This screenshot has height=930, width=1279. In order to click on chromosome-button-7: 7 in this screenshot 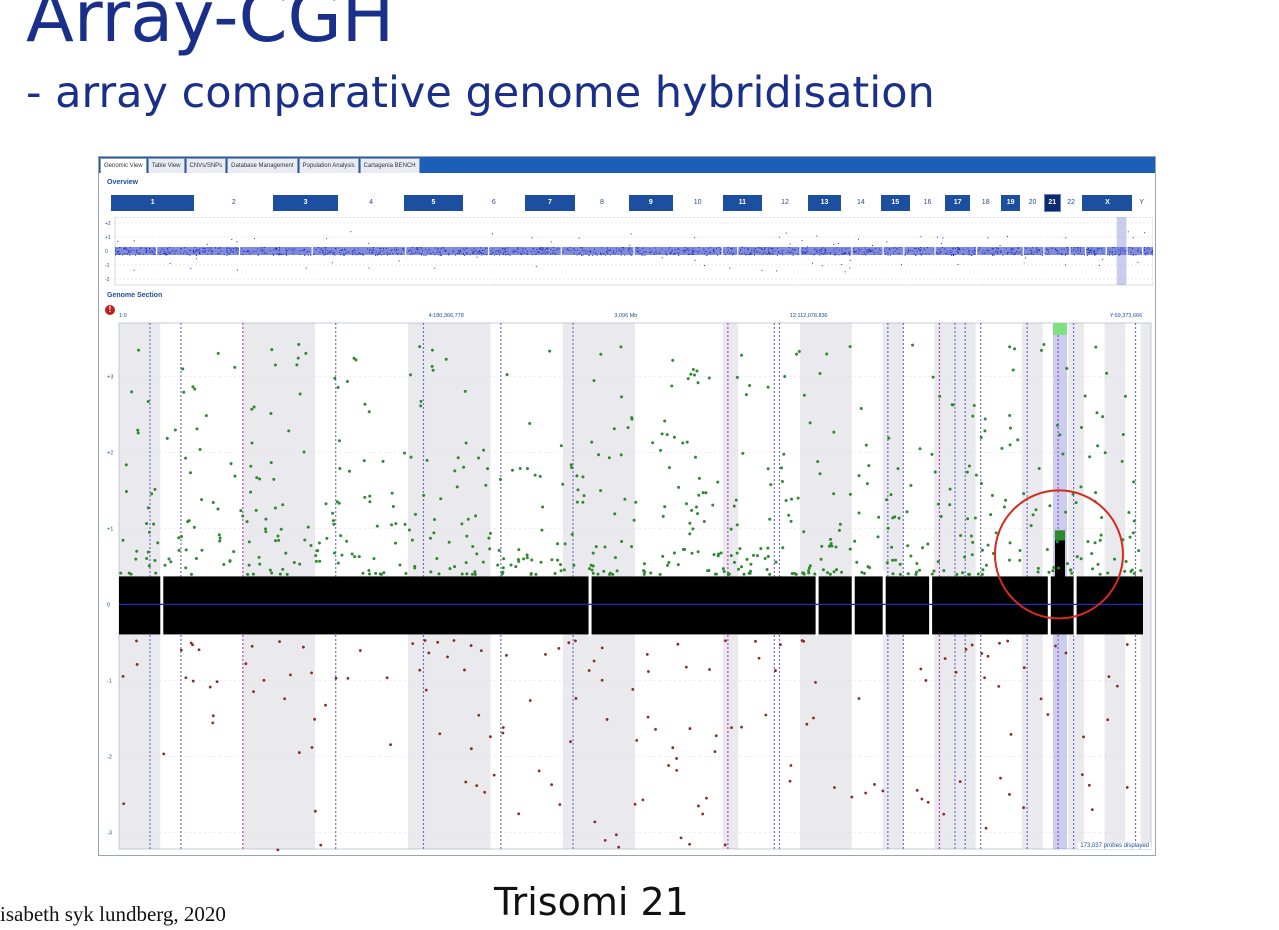, I will do `click(549, 203)`.